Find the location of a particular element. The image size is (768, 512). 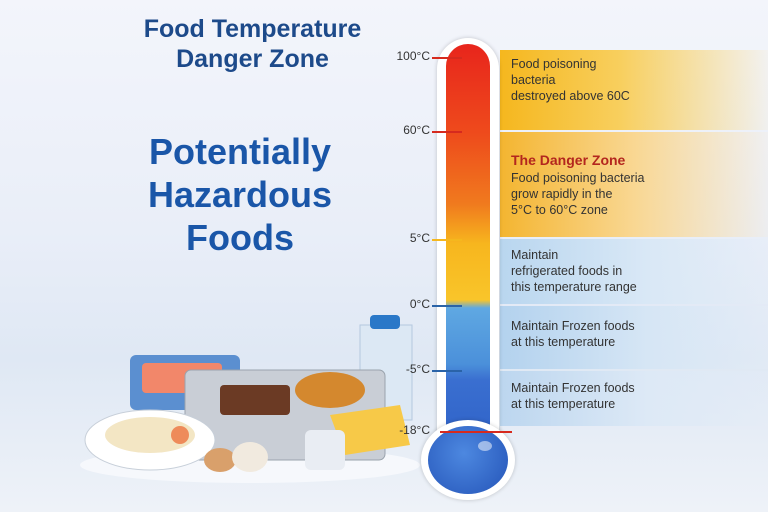

danger-zone-heading: The Danger Zone is located at coordinates (568, 160).